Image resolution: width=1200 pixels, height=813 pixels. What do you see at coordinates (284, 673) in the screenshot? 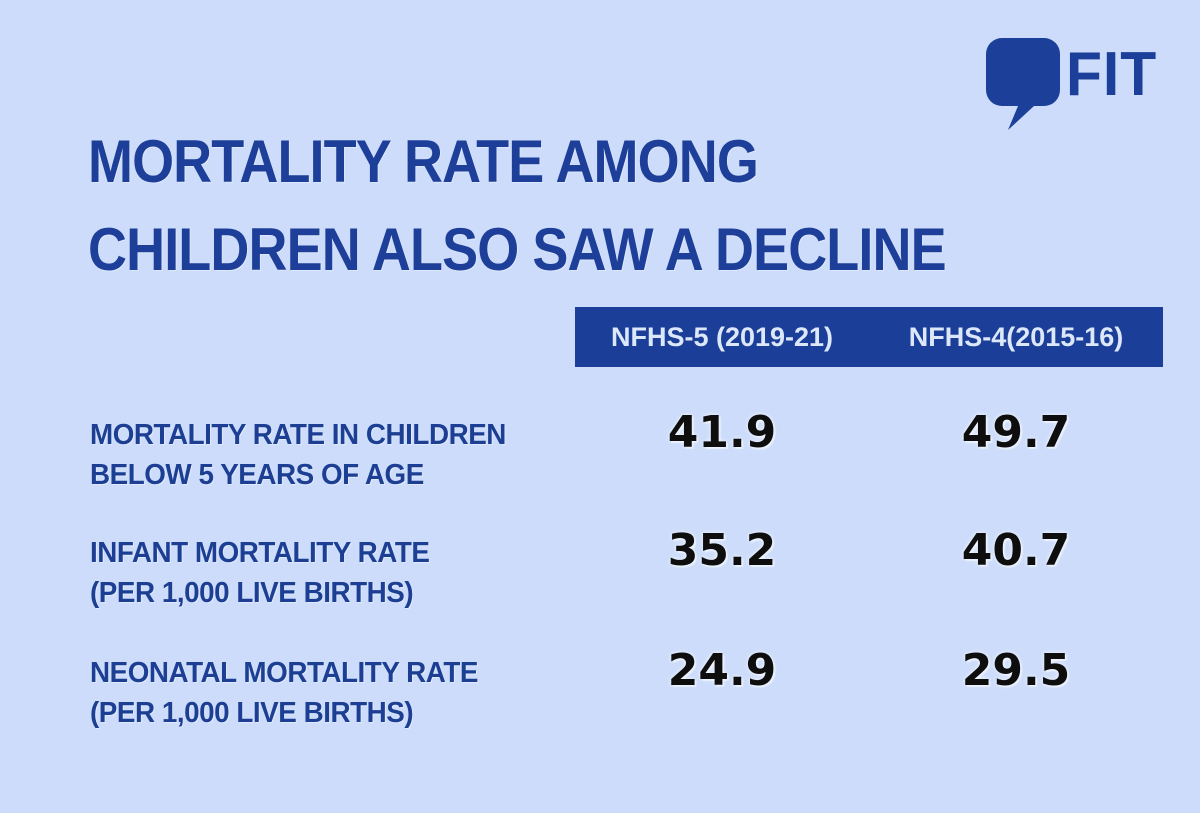
I see `row-label-line: NEONATAL MORTALITY RATE` at bounding box center [284, 673].